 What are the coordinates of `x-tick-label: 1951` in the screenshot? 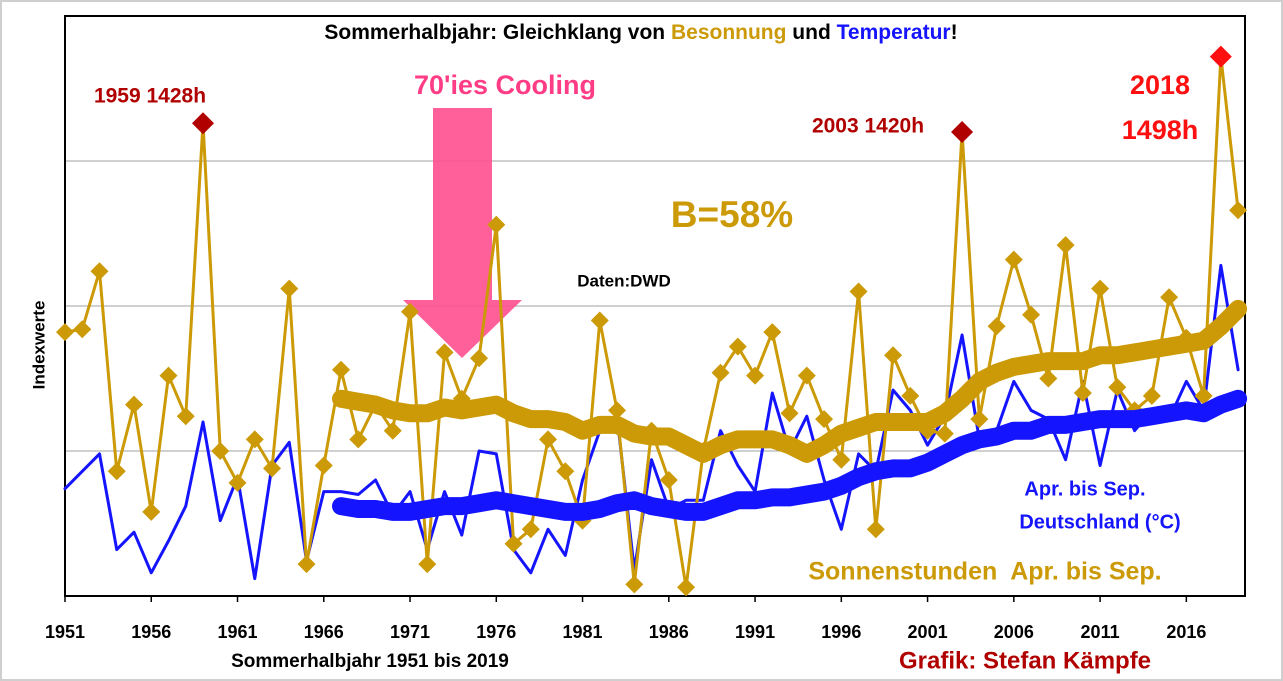 It's located at (65, 632).